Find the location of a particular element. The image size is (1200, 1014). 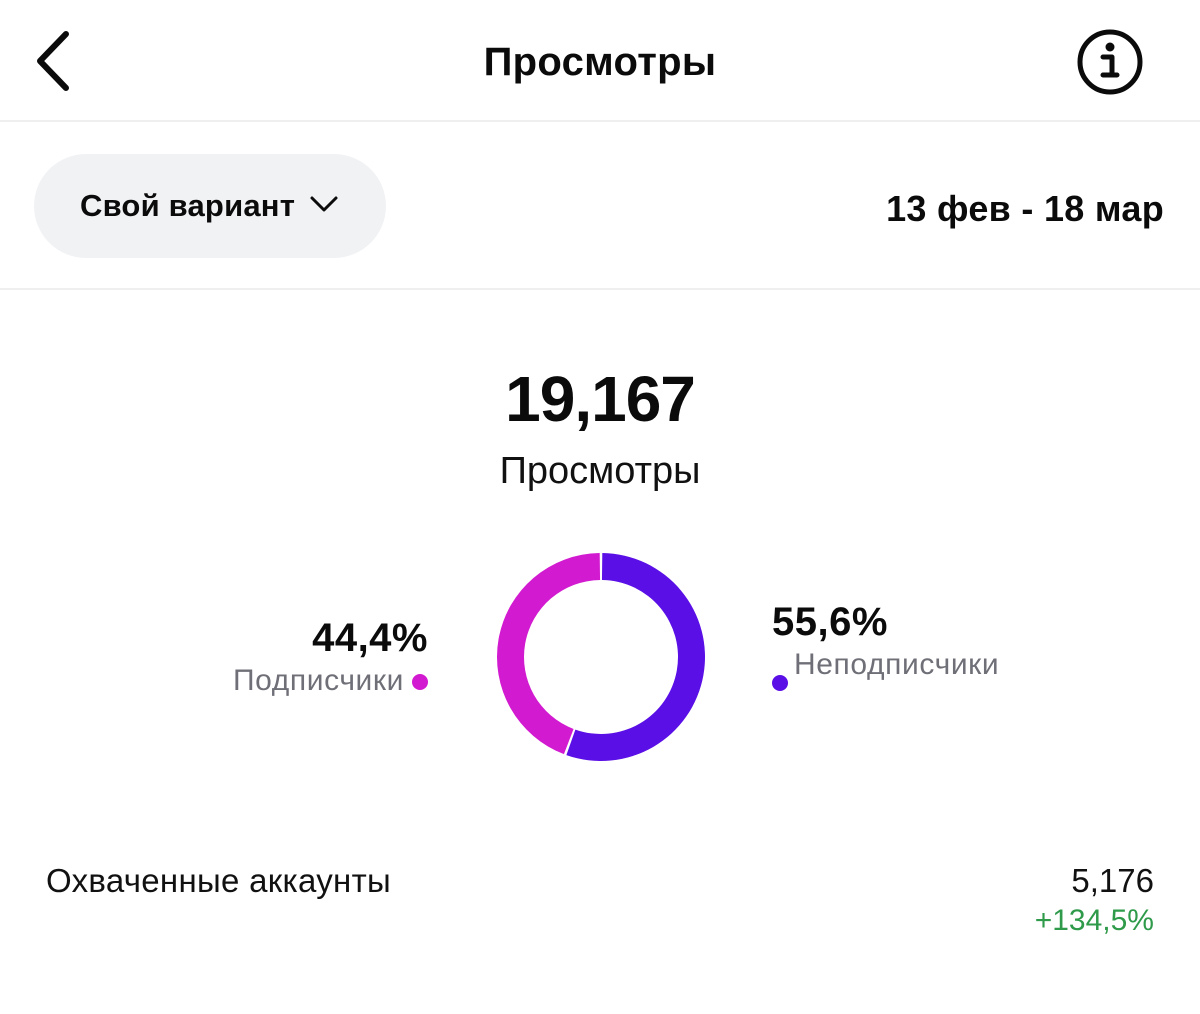

reached-accounts-label: Охваченные аккаунты is located at coordinates (219, 880).